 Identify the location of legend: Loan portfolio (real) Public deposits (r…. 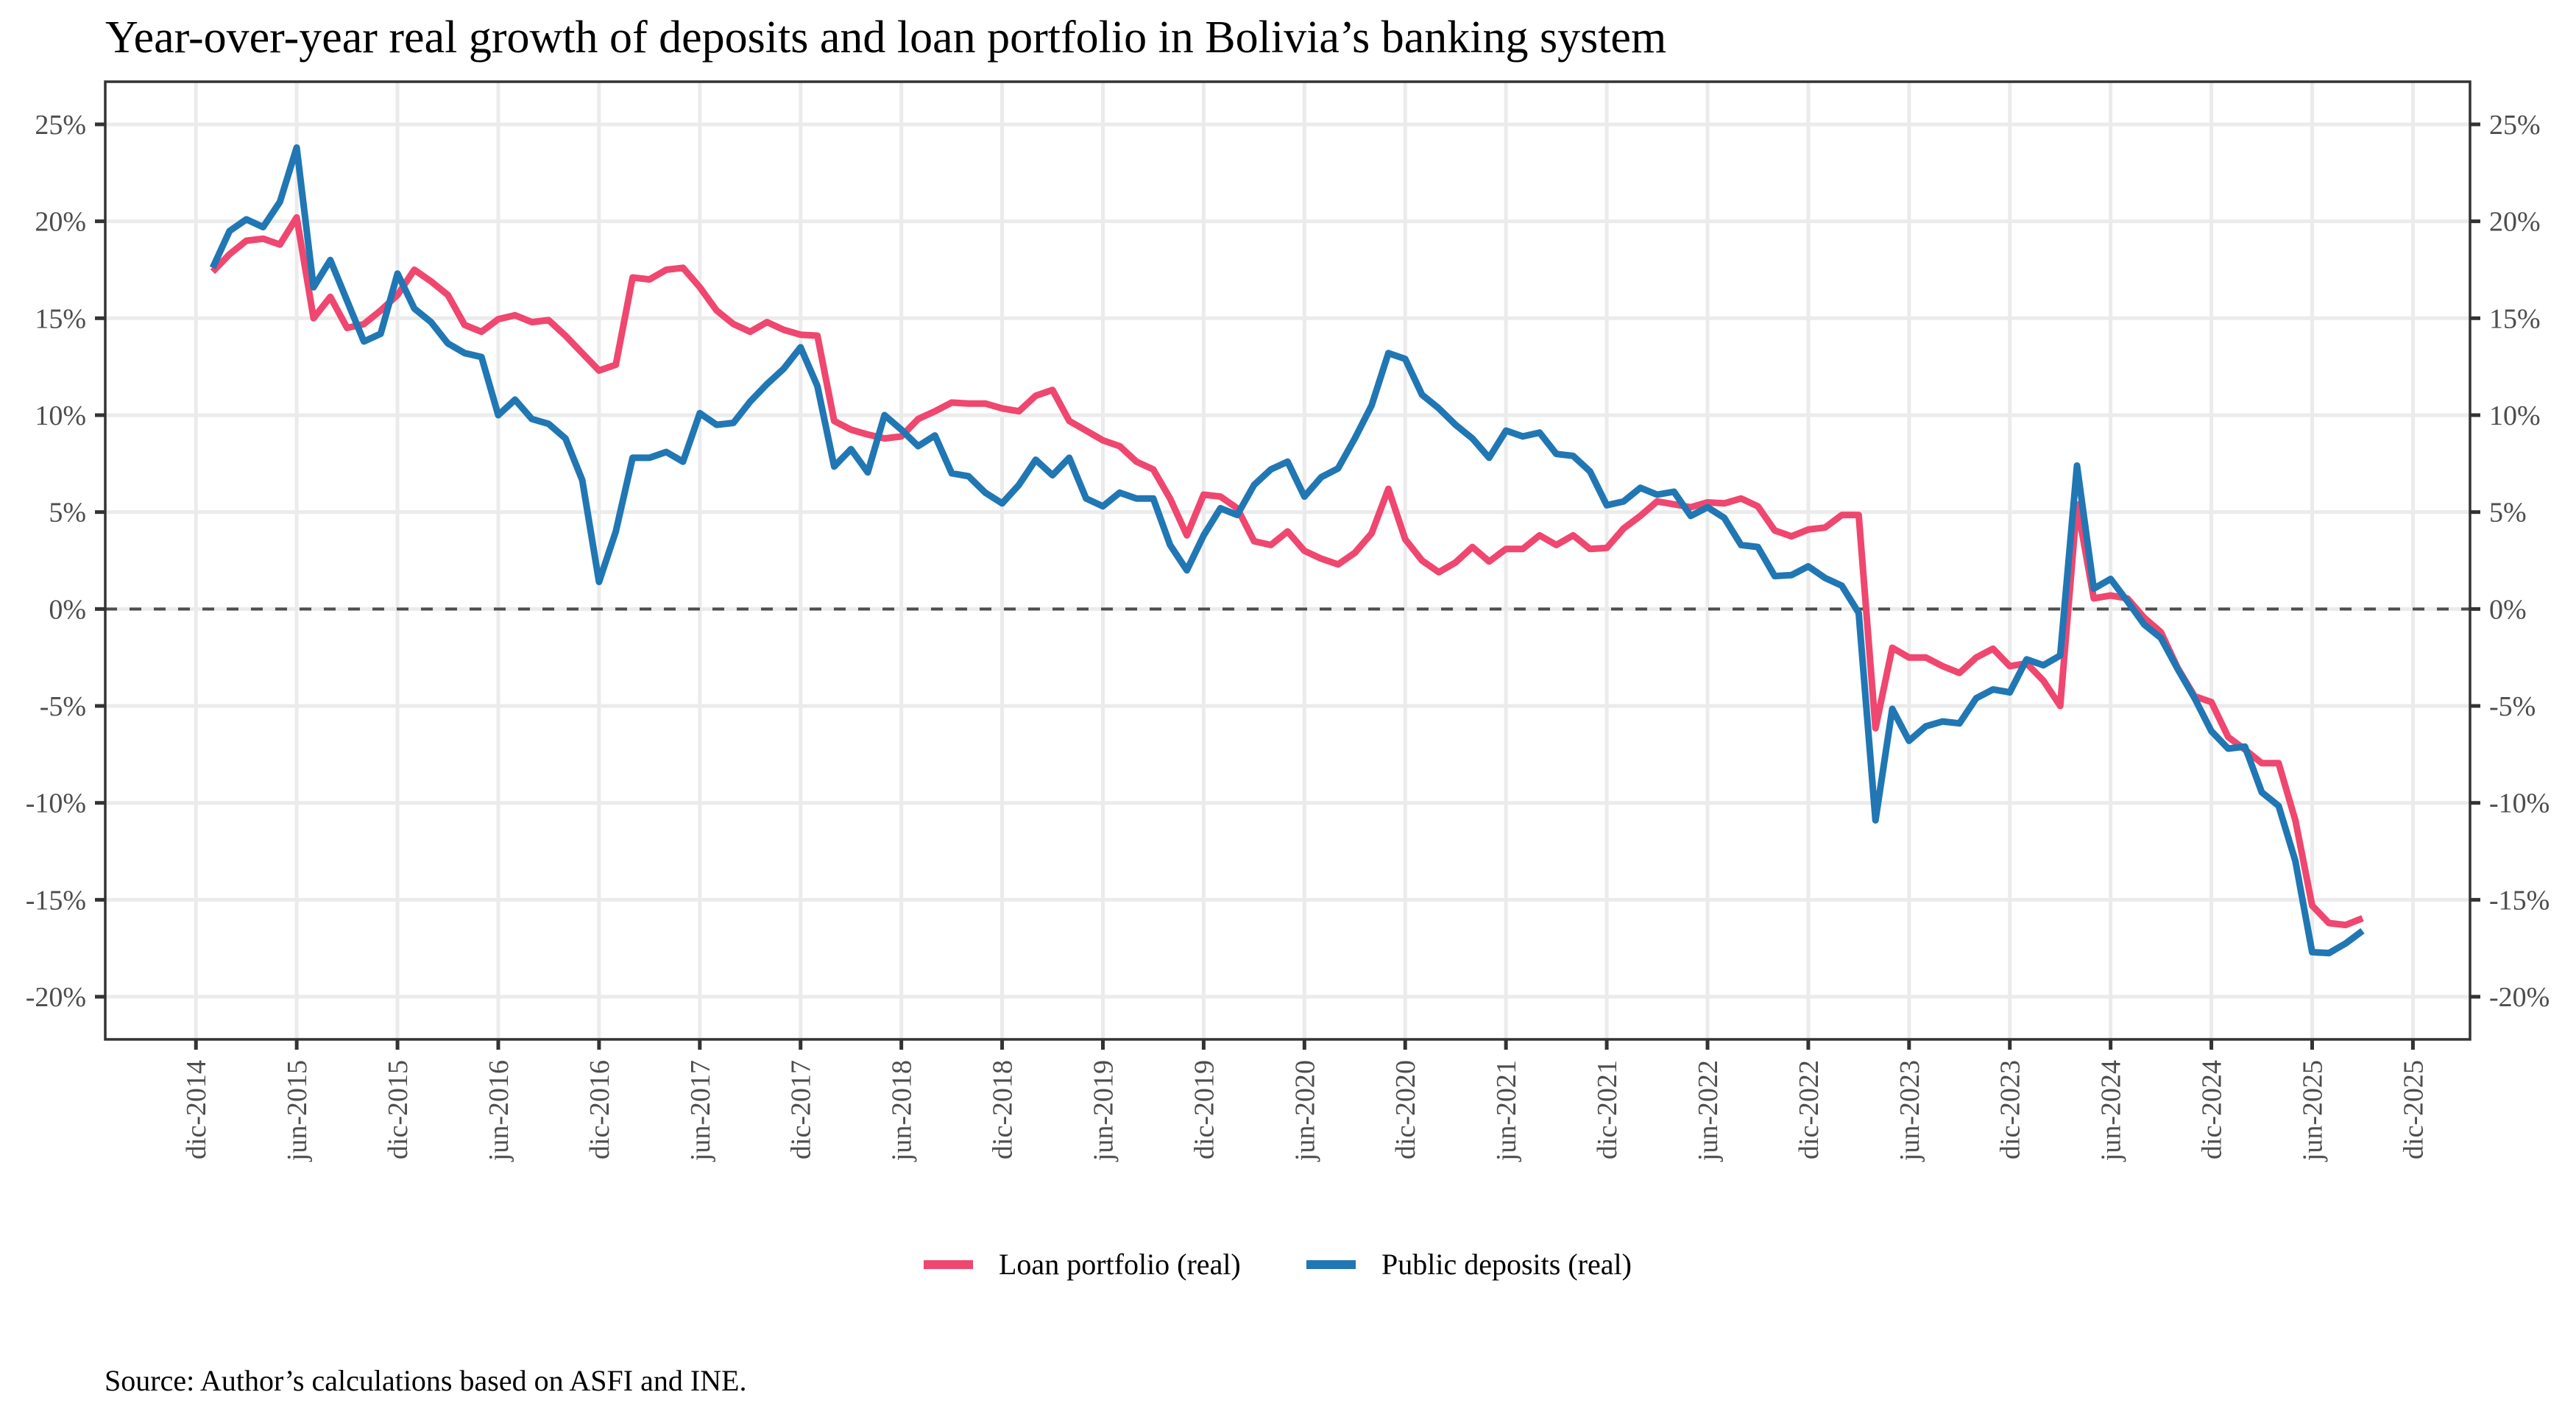
(1278, 1264).